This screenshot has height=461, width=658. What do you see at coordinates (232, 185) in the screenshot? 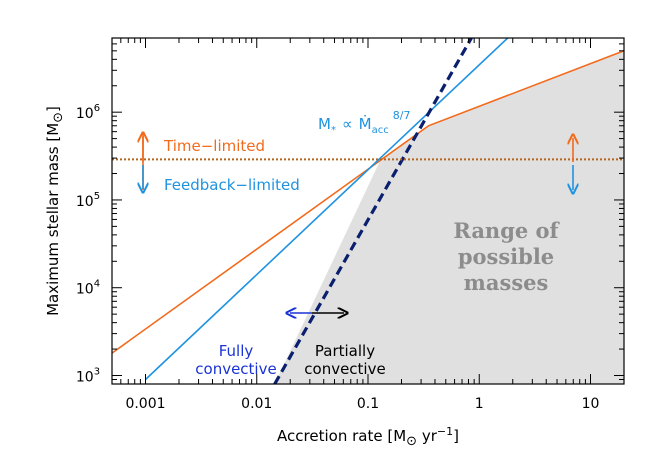
I see `feedback-limited-label: Feedback−limited` at bounding box center [232, 185].